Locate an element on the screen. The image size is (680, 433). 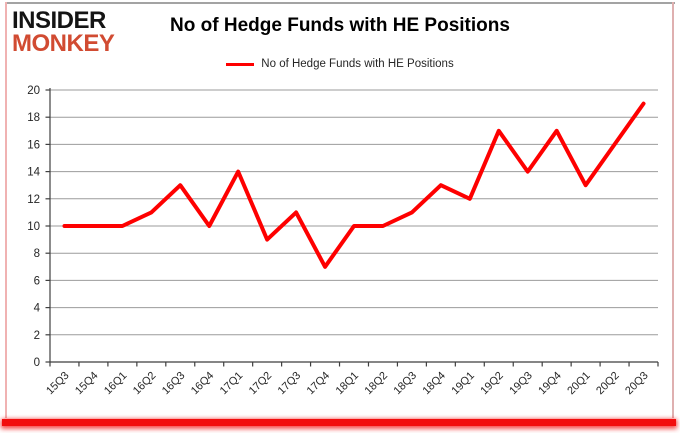
x-tick-label: 16Q4 is located at coordinates (203, 384).